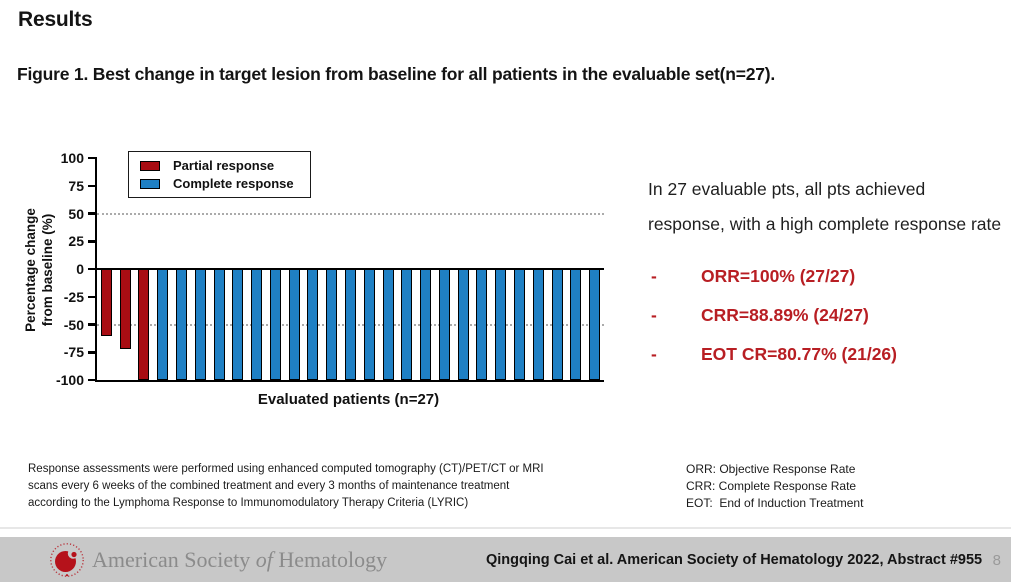 This screenshot has height=582, width=1011. Describe the element at coordinates (76, 241) in the screenshot. I see `y-tick-label: 25` at that location.